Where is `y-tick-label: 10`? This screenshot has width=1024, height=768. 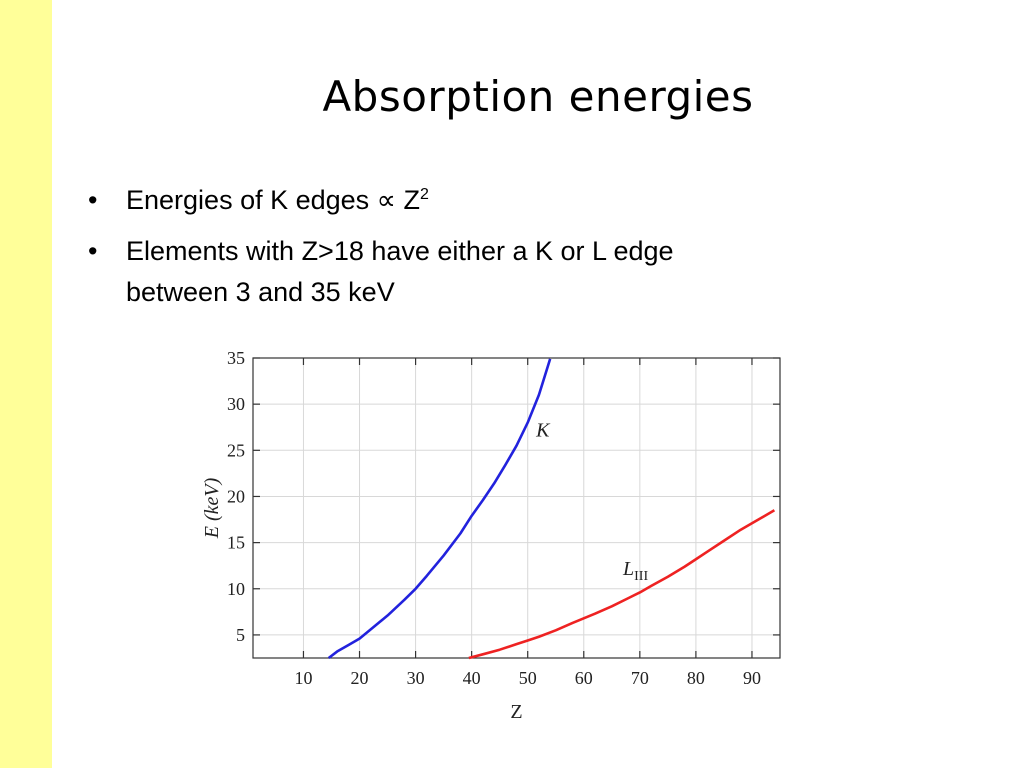
y-tick-label: 10 is located at coordinates (236, 589).